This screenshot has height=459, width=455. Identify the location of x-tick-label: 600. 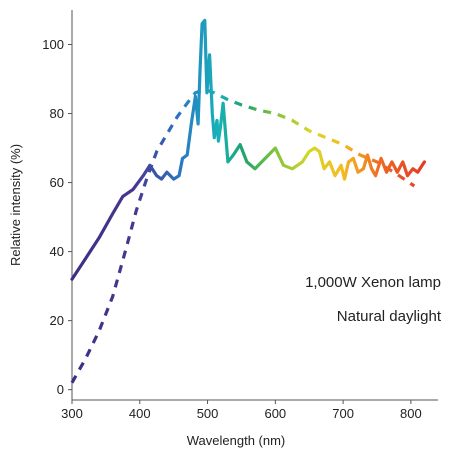
(275, 413).